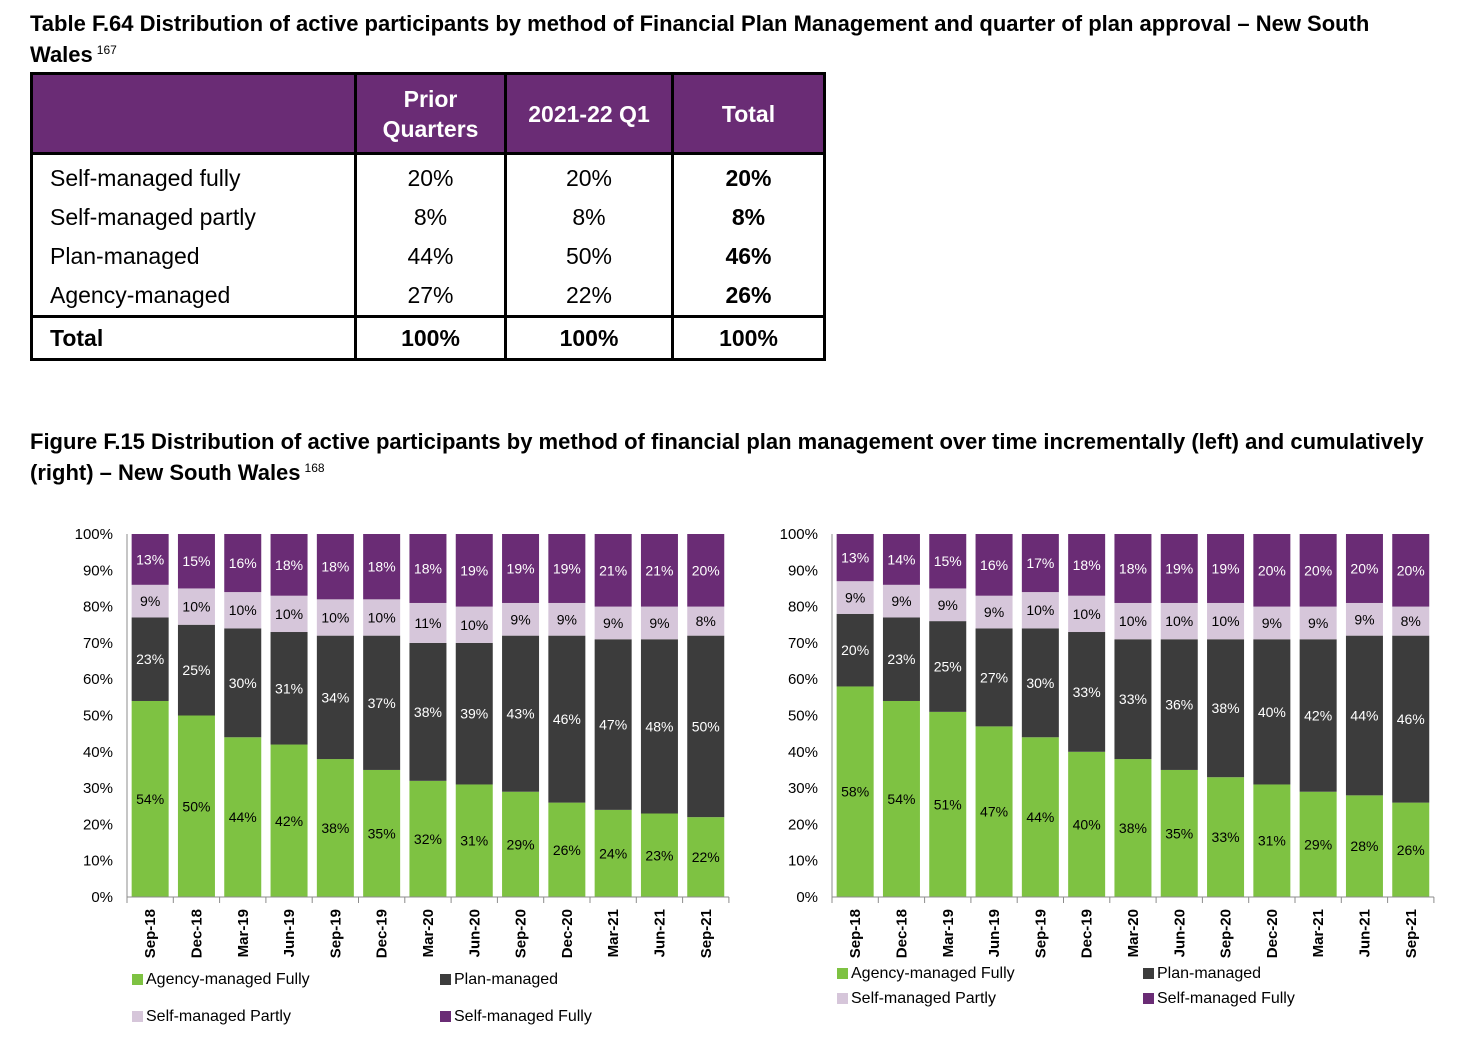  What do you see at coordinates (150, 799) in the screenshot?
I see `data-label: 54%` at bounding box center [150, 799].